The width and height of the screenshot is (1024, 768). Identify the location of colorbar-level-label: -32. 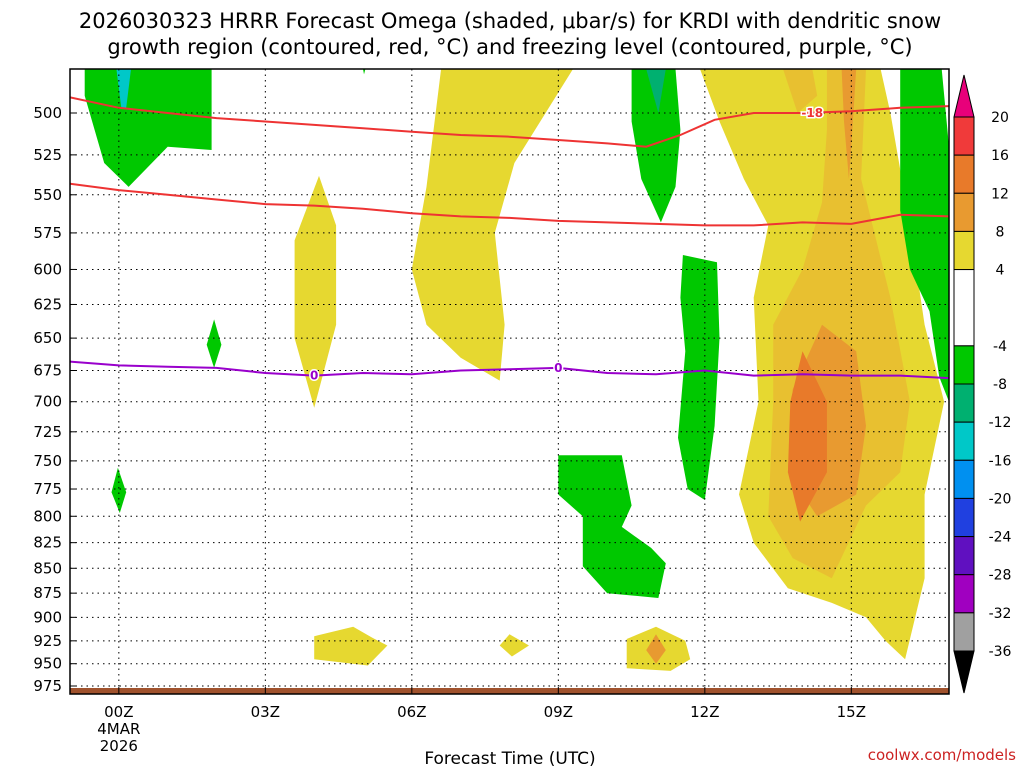
(1000, 614).